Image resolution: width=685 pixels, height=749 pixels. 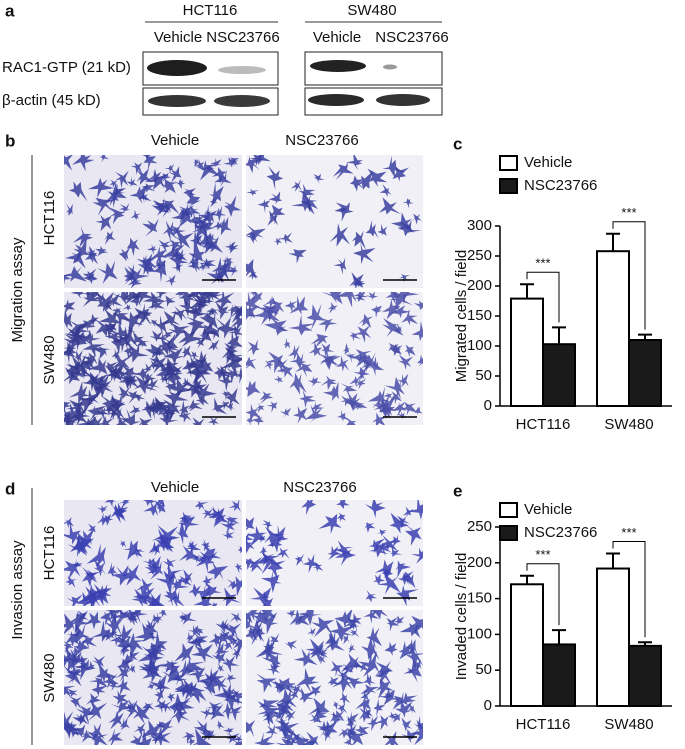 I want to click on bar, so click(x=559, y=675).